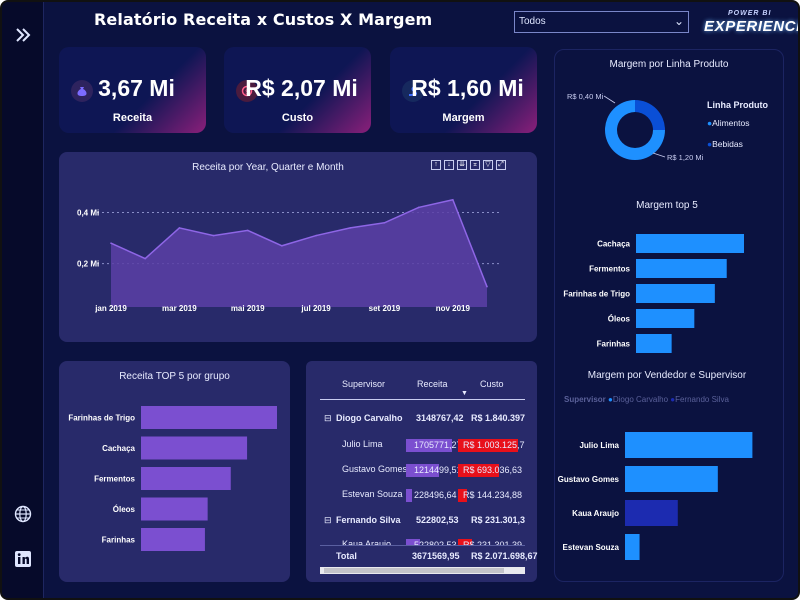  Describe the element at coordinates (750, 24) in the screenshot. I see `brand-logo: POWER BI EXPERIENCE` at that location.